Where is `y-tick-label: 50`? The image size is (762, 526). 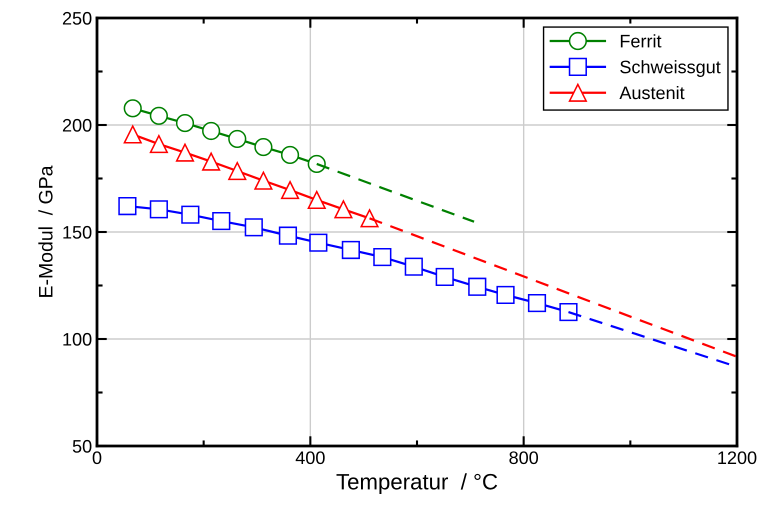
y-tick-label: 50 is located at coordinates (82, 446).